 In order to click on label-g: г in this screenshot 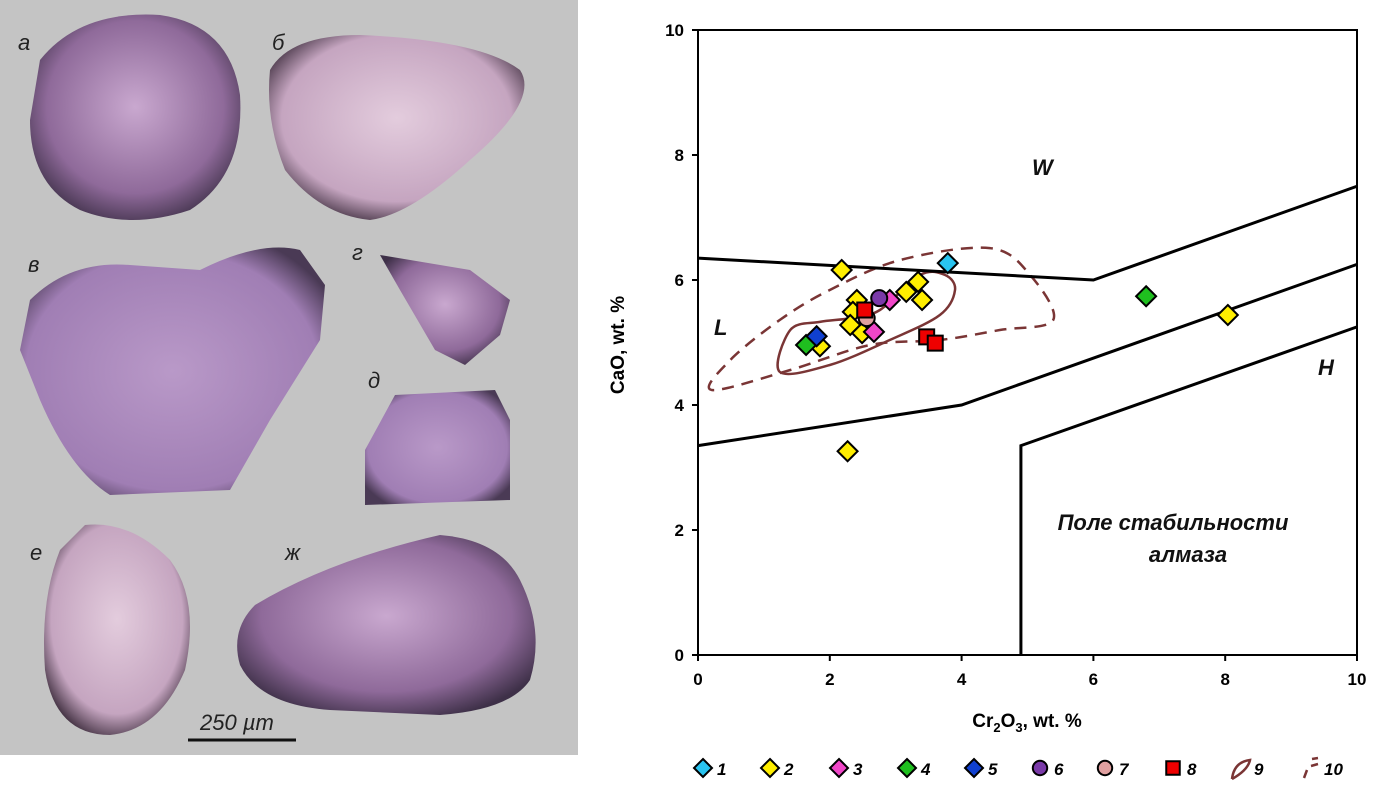, I will do `click(357, 252)`.